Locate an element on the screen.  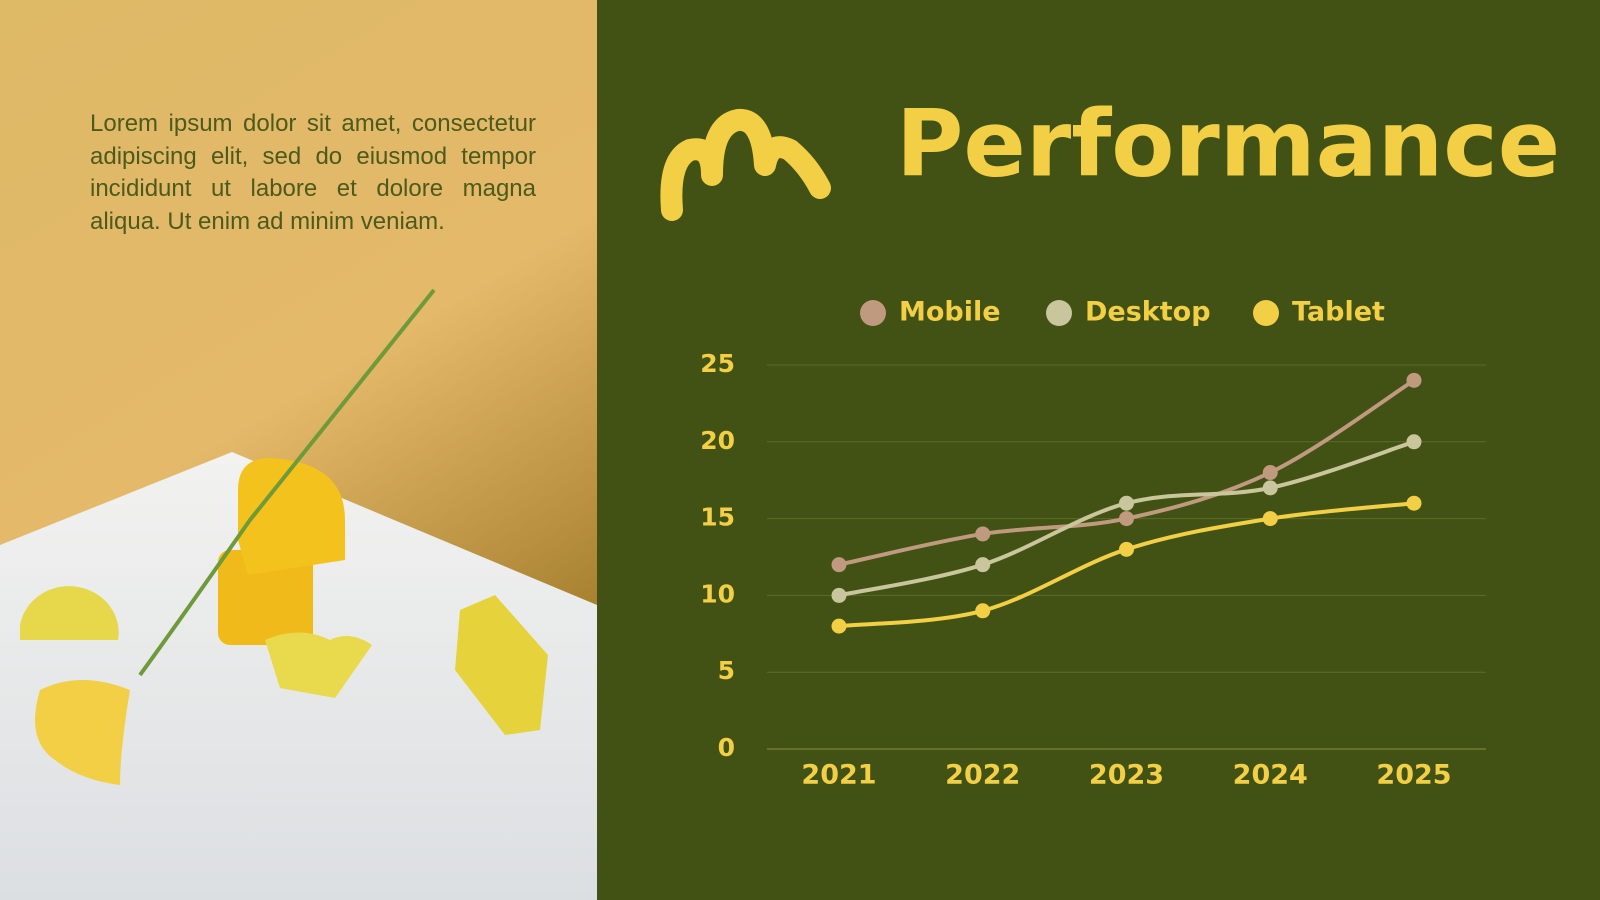
y-tick-label: 15 is located at coordinates (717, 517).